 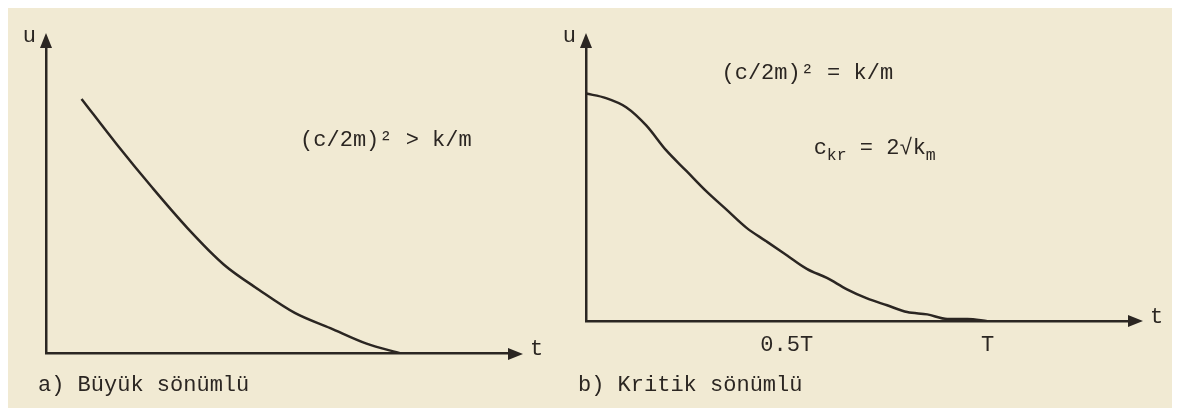 What do you see at coordinates (690, 385) in the screenshot?
I see `text: b) Kritik sönümlü` at bounding box center [690, 385].